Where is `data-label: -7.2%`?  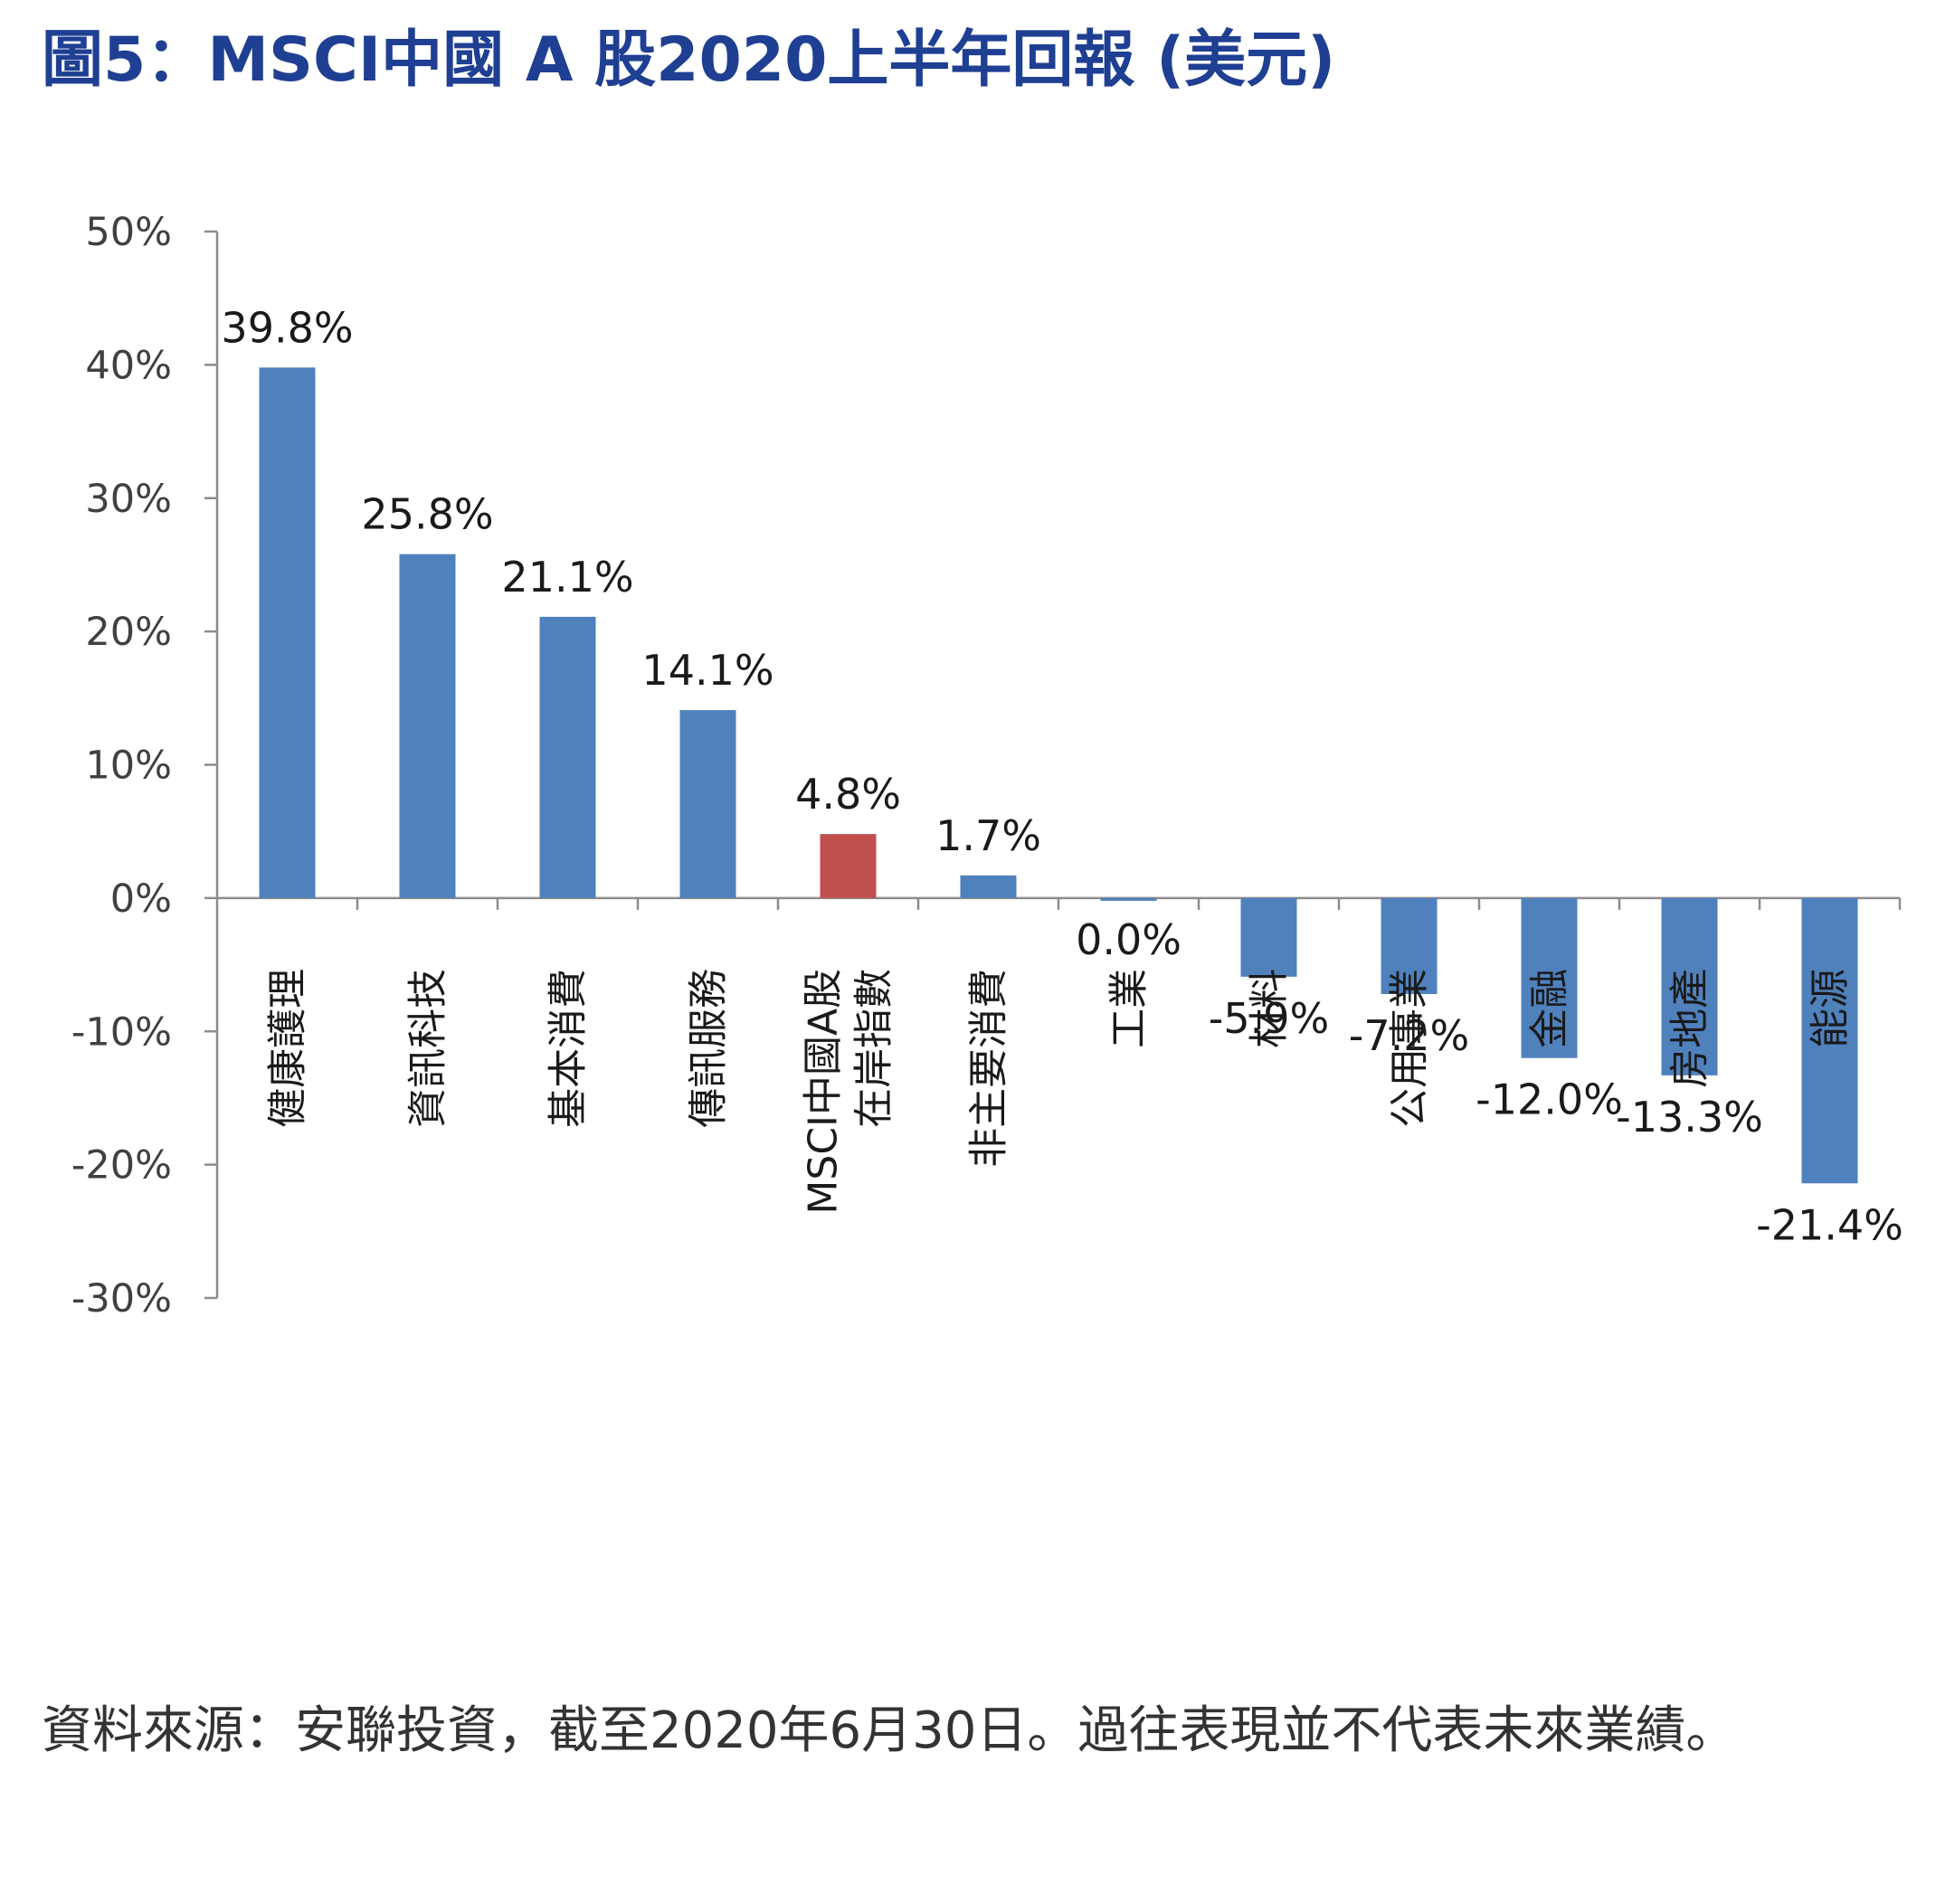 data-label: -7.2% is located at coordinates (1409, 1035).